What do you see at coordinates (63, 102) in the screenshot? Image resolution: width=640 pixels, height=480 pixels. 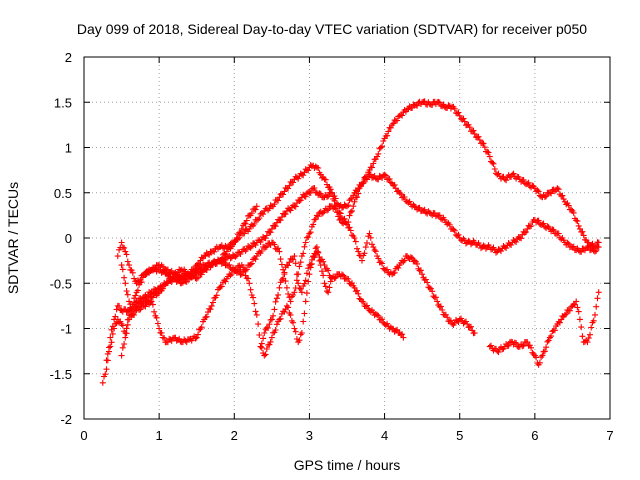 I see `y-tick-label-7: 1.5` at bounding box center [63, 102].